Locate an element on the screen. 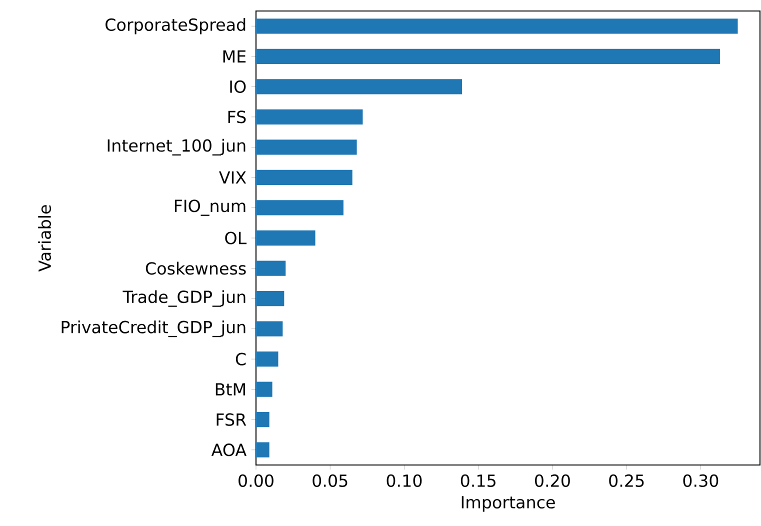 The width and height of the screenshot is (761, 526). x-tick-label: 0.25 is located at coordinates (626, 480).